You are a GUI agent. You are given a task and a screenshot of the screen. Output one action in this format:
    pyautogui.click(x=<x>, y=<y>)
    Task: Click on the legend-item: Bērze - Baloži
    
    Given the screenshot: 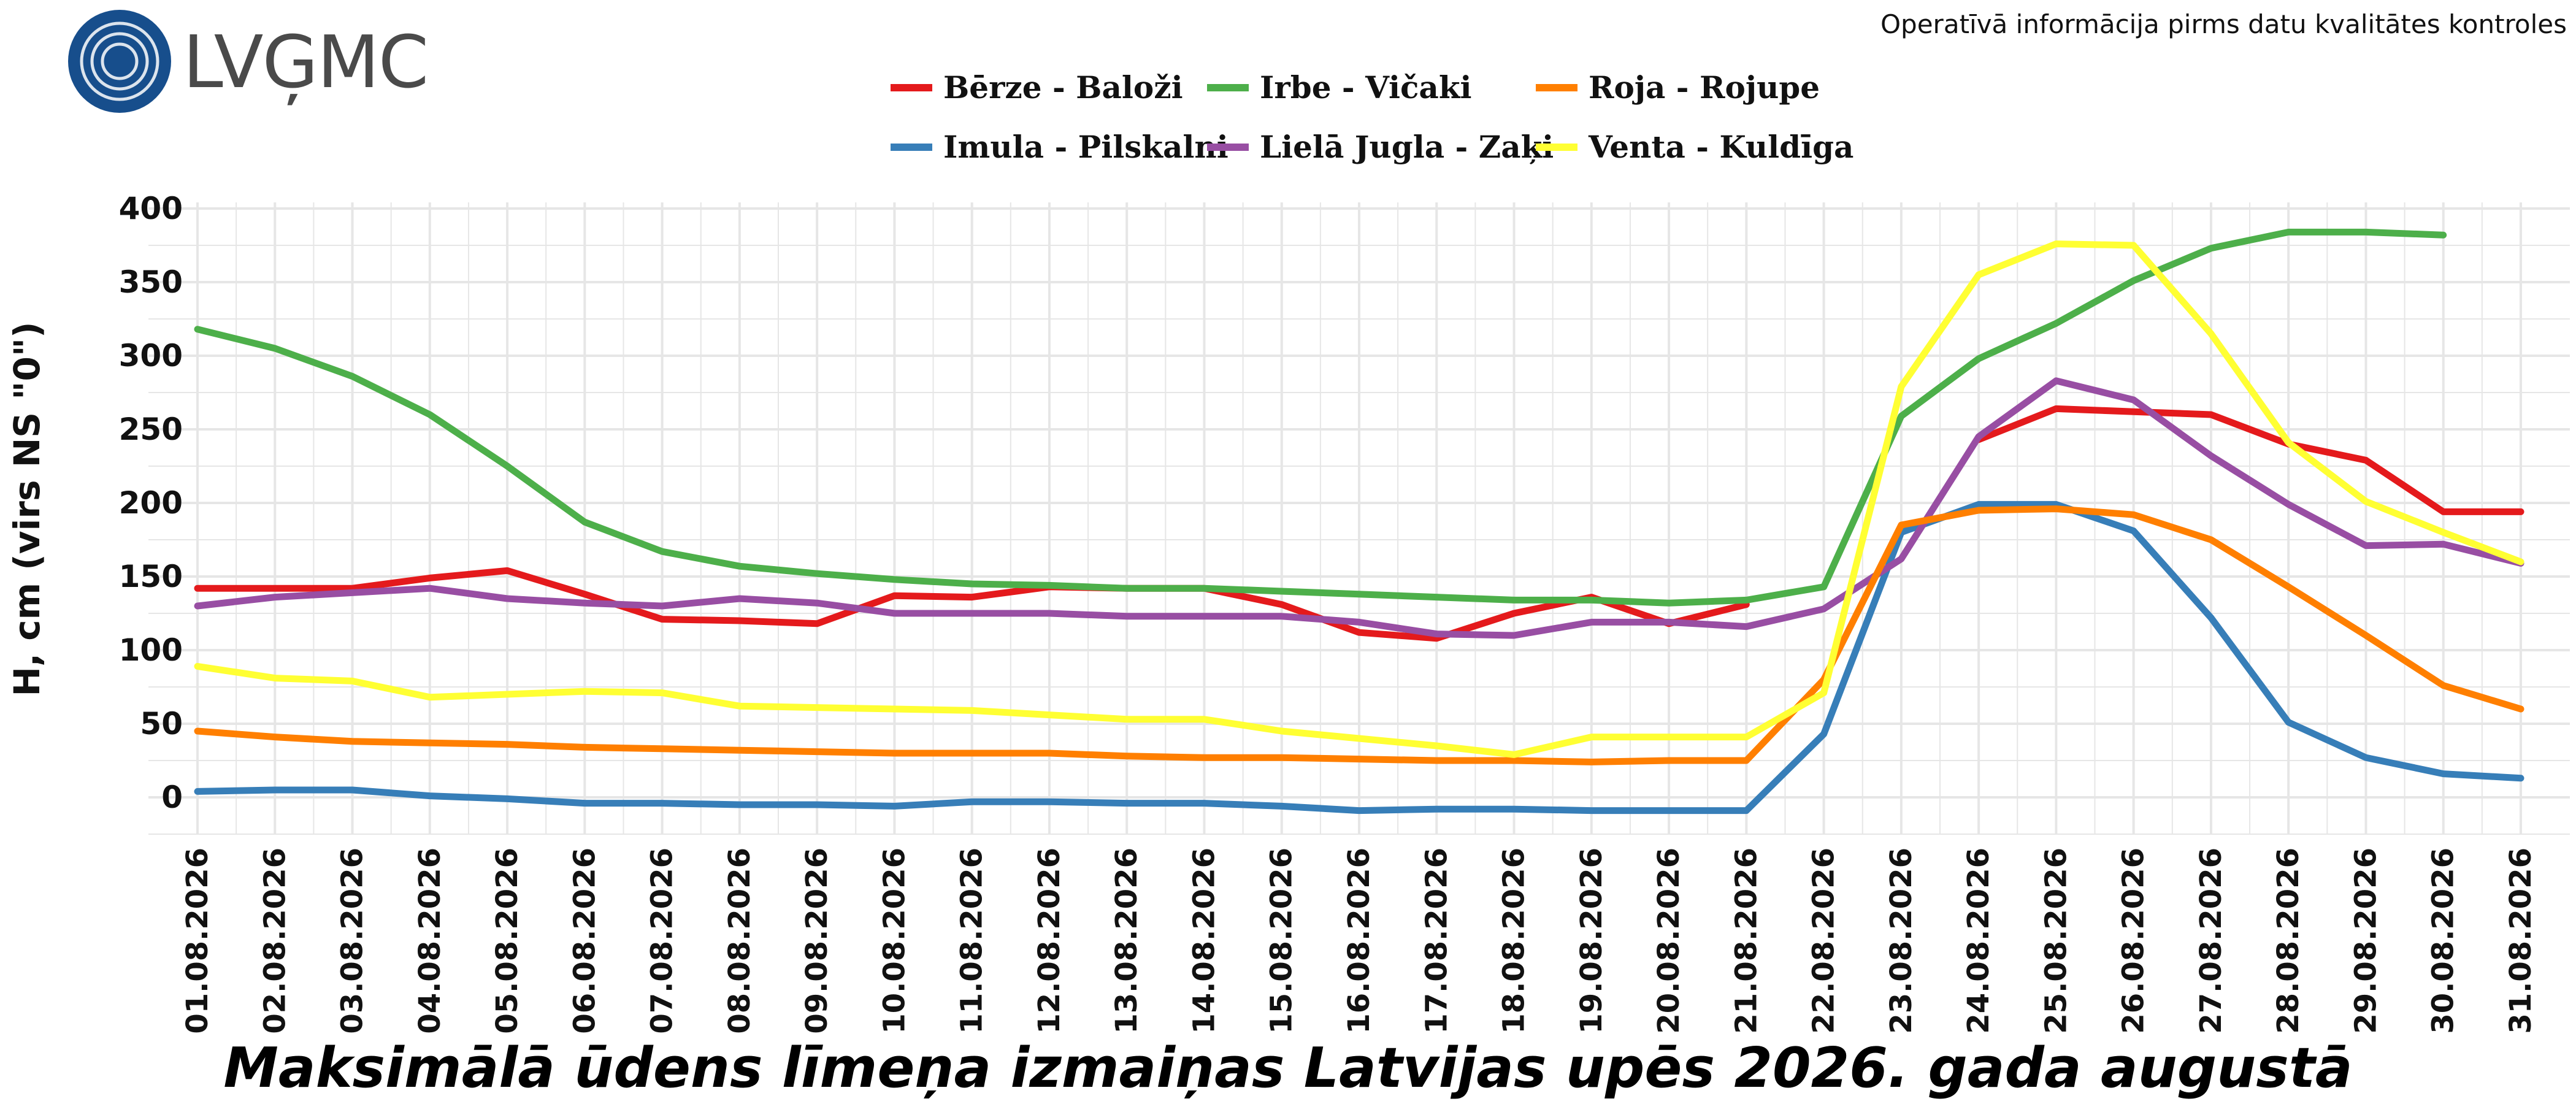 What is the action you would take?
    pyautogui.click(x=1037, y=87)
    